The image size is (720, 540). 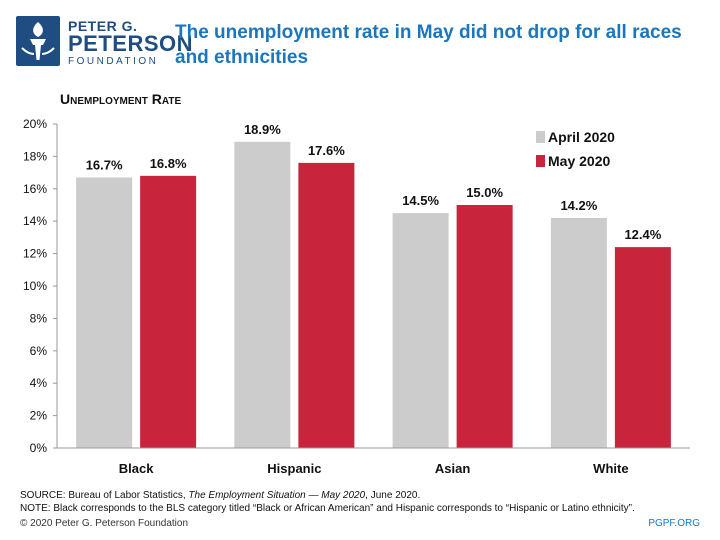 I want to click on y-tick-label: 14%, so click(x=35, y=221).